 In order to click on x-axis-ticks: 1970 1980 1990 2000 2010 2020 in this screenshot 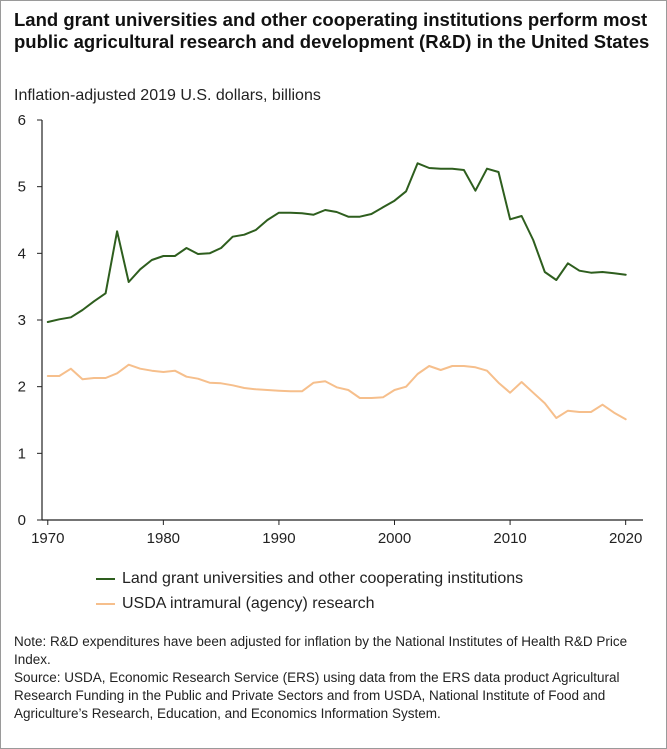, I will do `click(336, 533)`.